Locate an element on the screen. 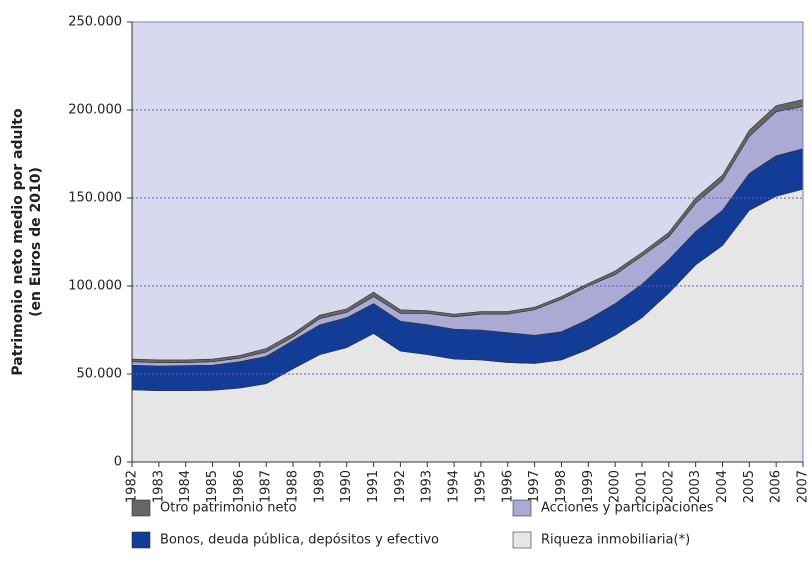 This screenshot has width=812, height=577. x-tick-label: 1993 is located at coordinates (427, 486).